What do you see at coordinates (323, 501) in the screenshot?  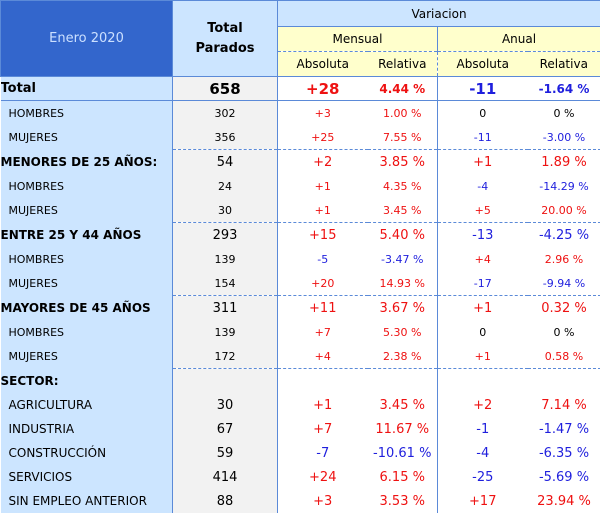 I see `mensual-absoluta: +3` at bounding box center [323, 501].